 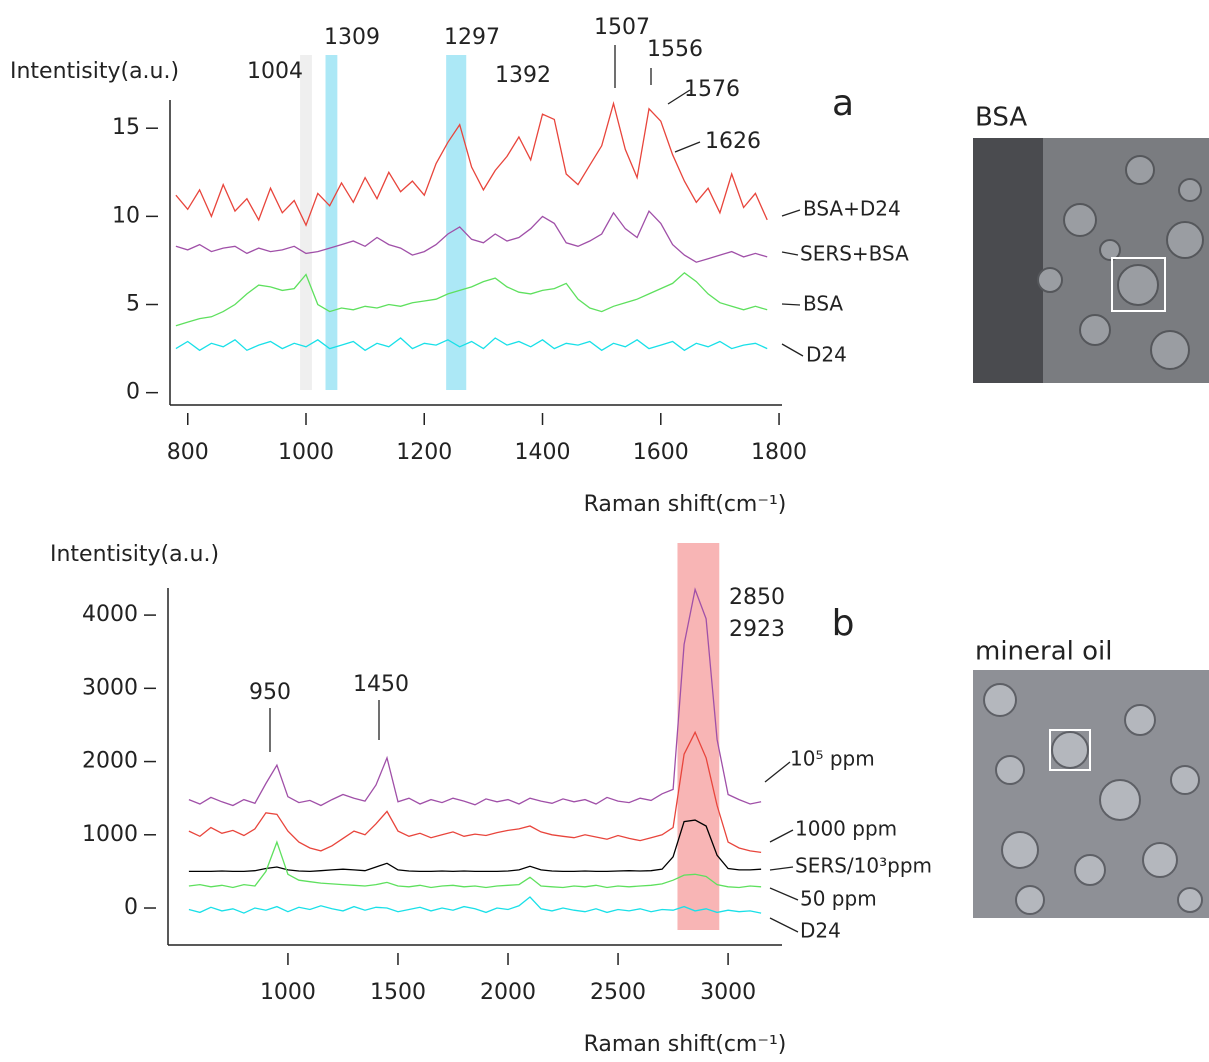 What do you see at coordinates (618, 992) in the screenshot?
I see `x-tick-label: 2500` at bounding box center [618, 992].